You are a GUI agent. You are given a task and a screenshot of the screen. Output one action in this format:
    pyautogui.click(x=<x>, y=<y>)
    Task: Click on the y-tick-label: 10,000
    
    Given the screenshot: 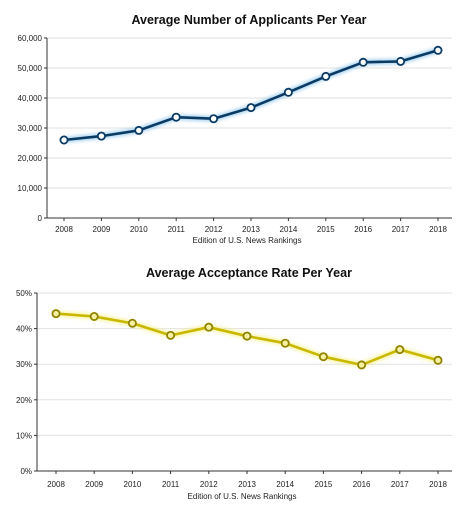 What is the action you would take?
    pyautogui.click(x=30, y=188)
    